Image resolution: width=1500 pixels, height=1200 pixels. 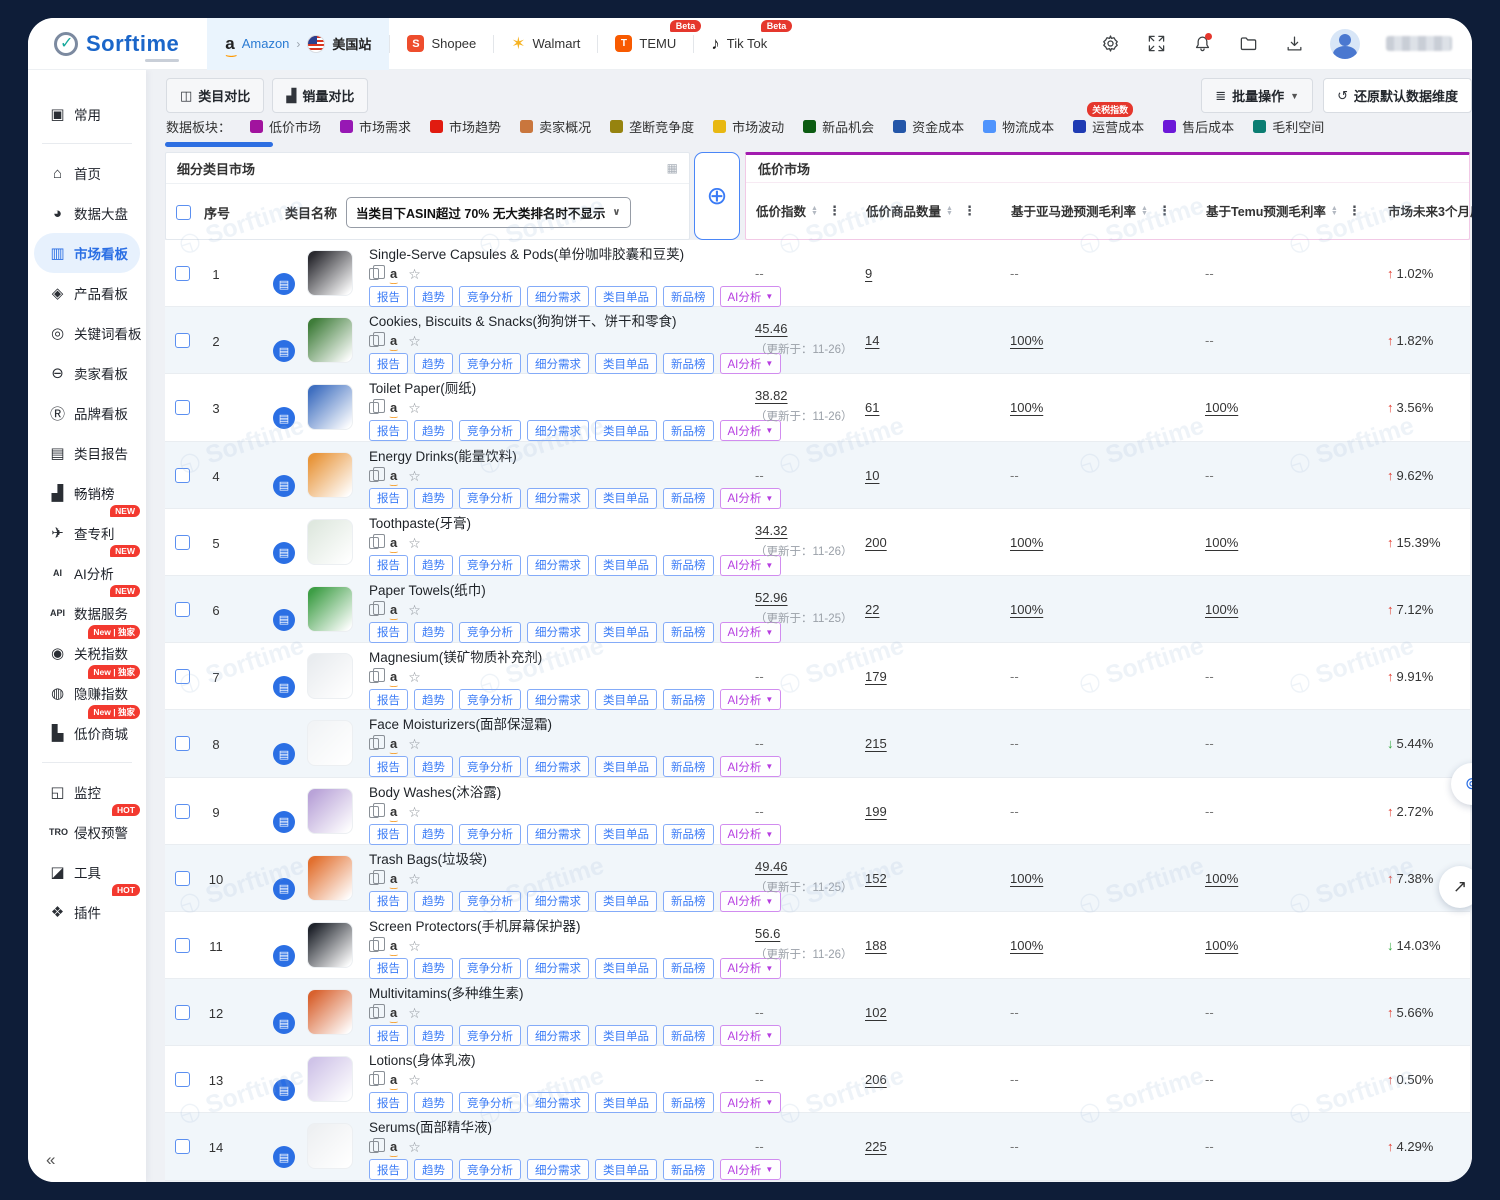 I want to click on sidebar-item-chart: ▟ 畅销榜, so click(x=87, y=493).